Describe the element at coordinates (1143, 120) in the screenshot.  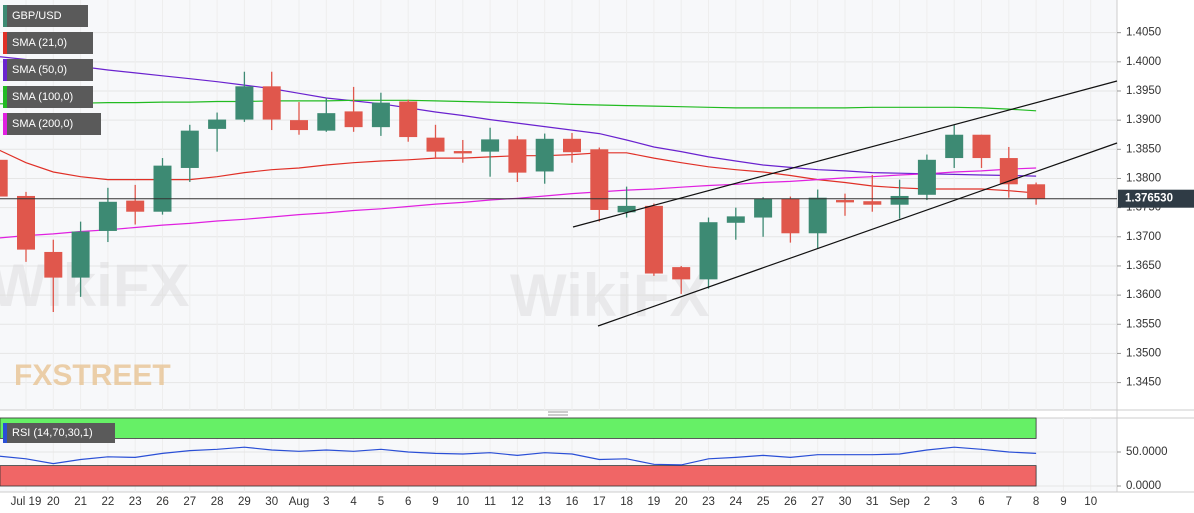
I see `y-tick-label: 1.3900` at that location.